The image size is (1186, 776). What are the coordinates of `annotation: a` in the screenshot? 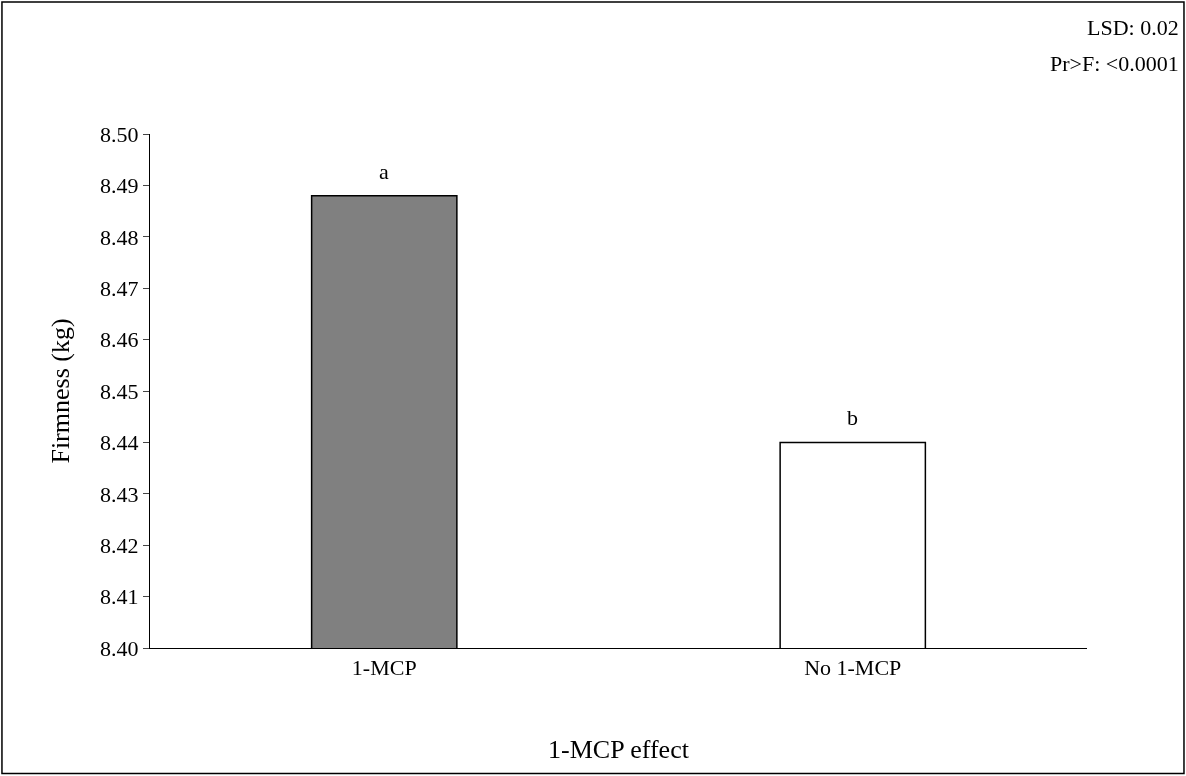 It's located at (384, 171).